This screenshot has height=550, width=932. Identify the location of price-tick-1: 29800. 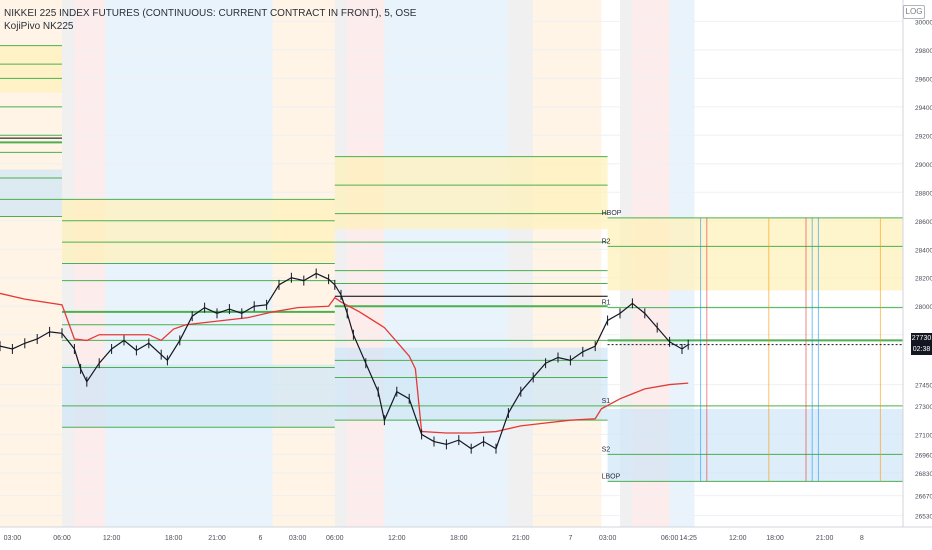
(923, 51).